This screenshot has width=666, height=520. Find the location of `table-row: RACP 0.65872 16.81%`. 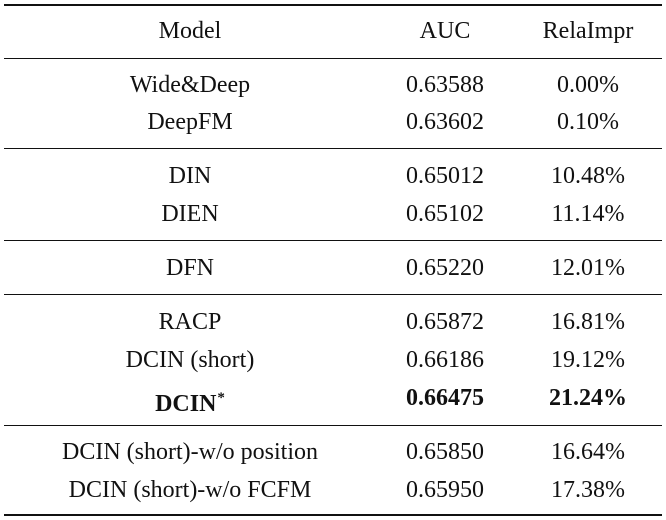

table-row: RACP 0.65872 16.81% is located at coordinates (333, 322).